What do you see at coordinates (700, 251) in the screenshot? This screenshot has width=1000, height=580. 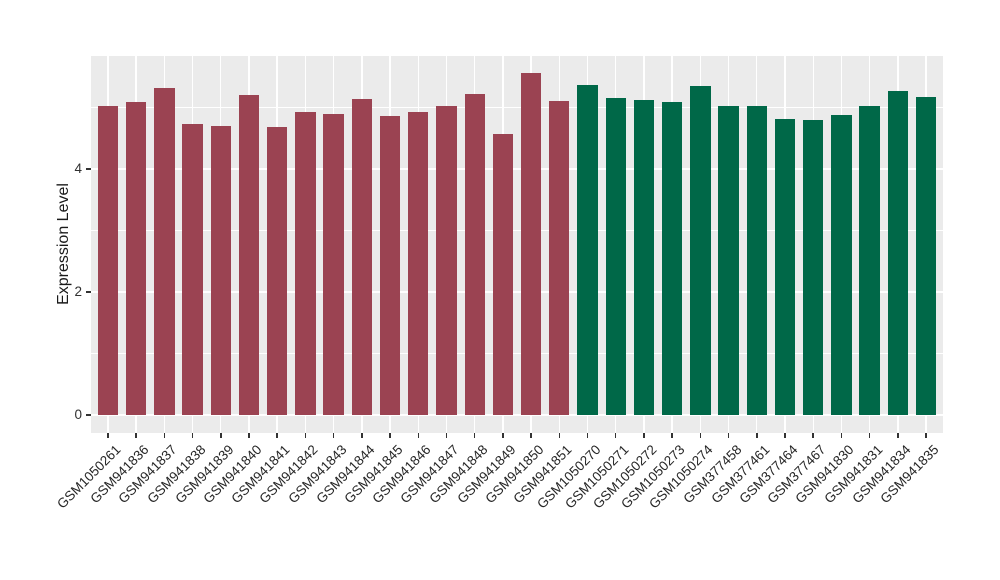 I see `bar-GSM1050274` at bounding box center [700, 251].